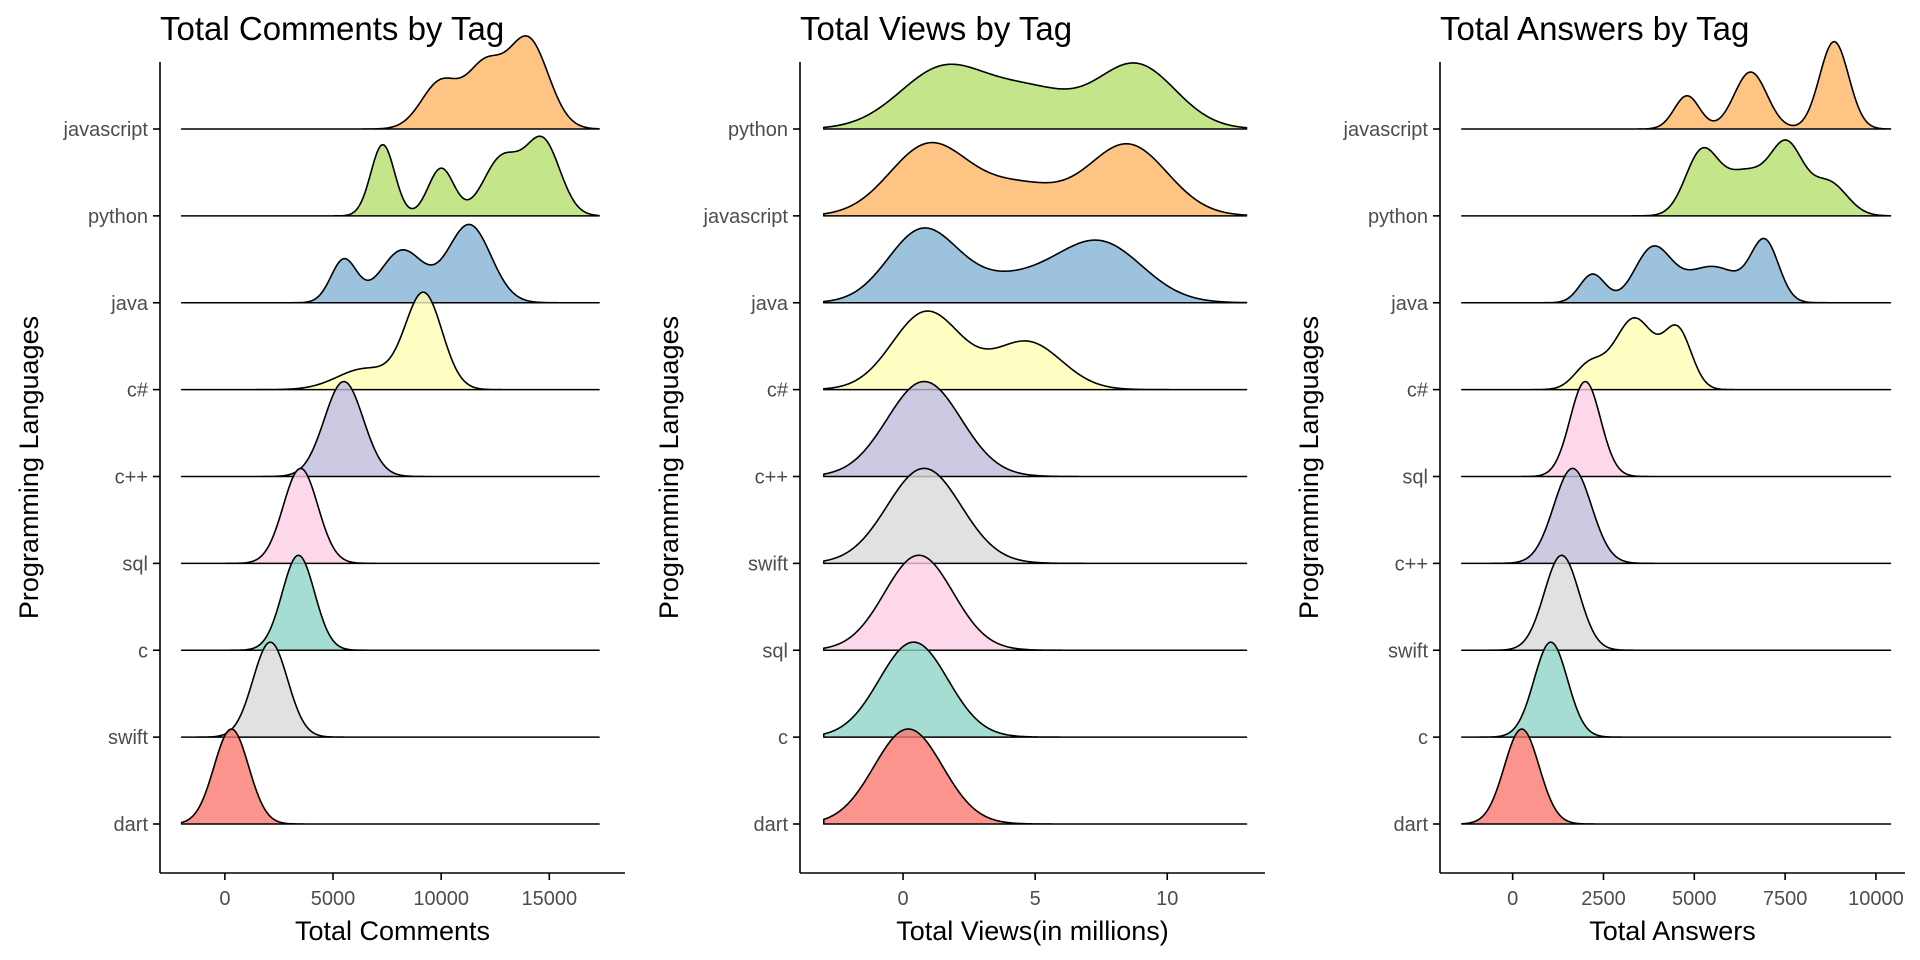 Image resolution: width=1920 pixels, height=960 pixels. What do you see at coordinates (936, 28) in the screenshot?
I see `chart-title: Total Views by Tag` at bounding box center [936, 28].